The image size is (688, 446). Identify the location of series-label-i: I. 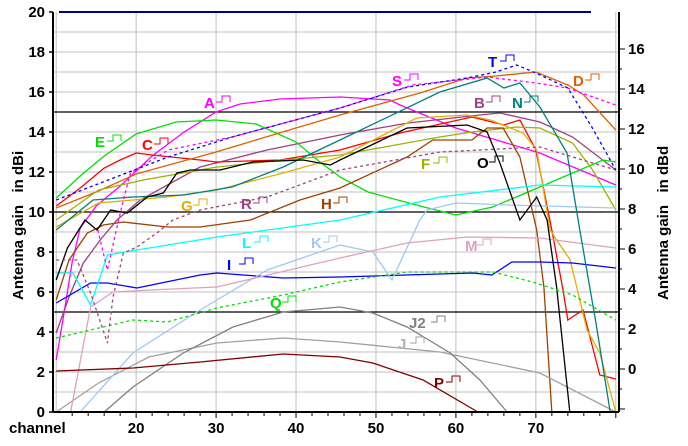
(229, 265).